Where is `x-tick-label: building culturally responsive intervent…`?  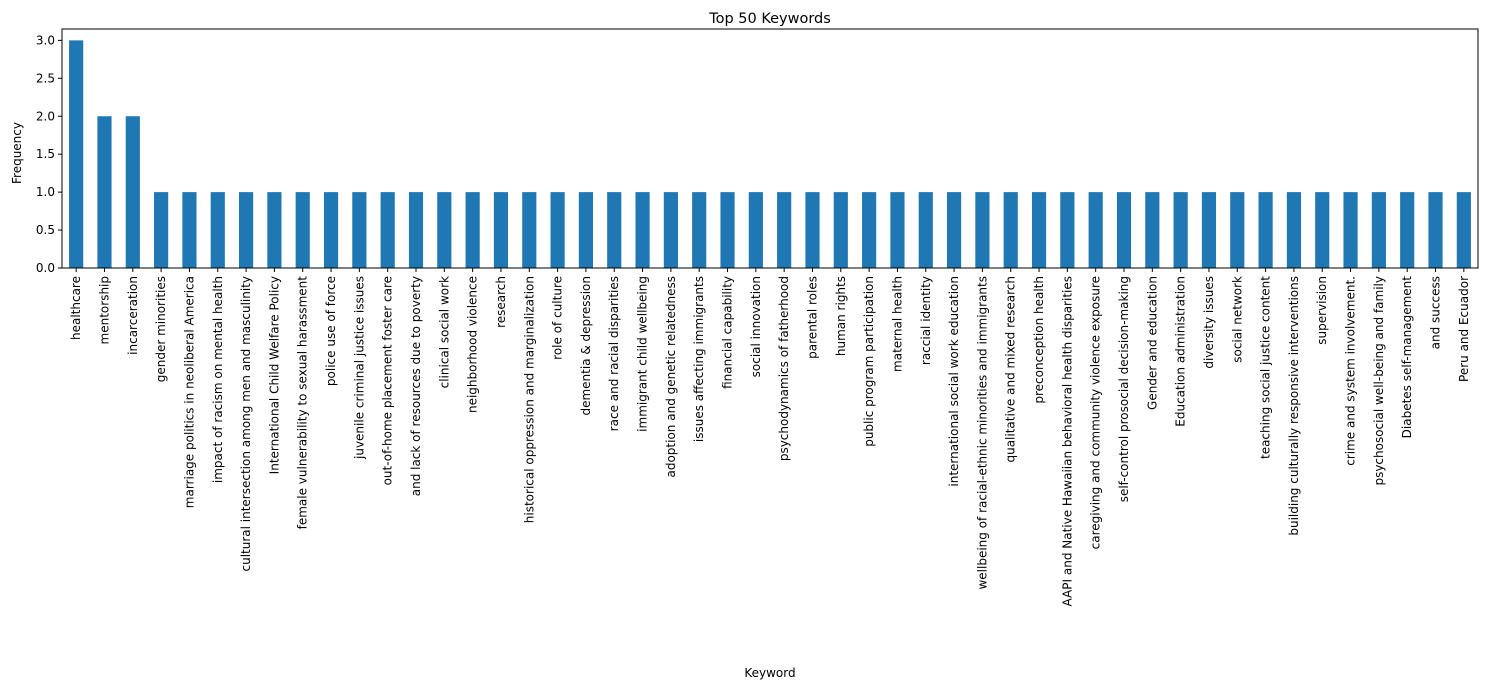 x-tick-label: building culturally responsive intervent… is located at coordinates (1294, 406).